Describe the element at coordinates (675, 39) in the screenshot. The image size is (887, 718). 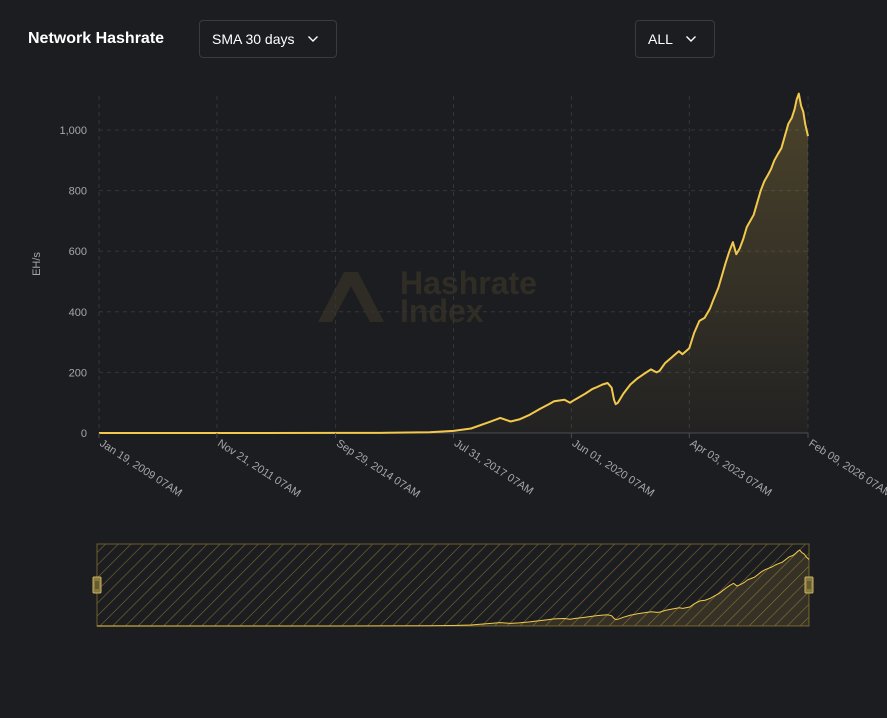
I see `time-range-select: ALL` at that location.